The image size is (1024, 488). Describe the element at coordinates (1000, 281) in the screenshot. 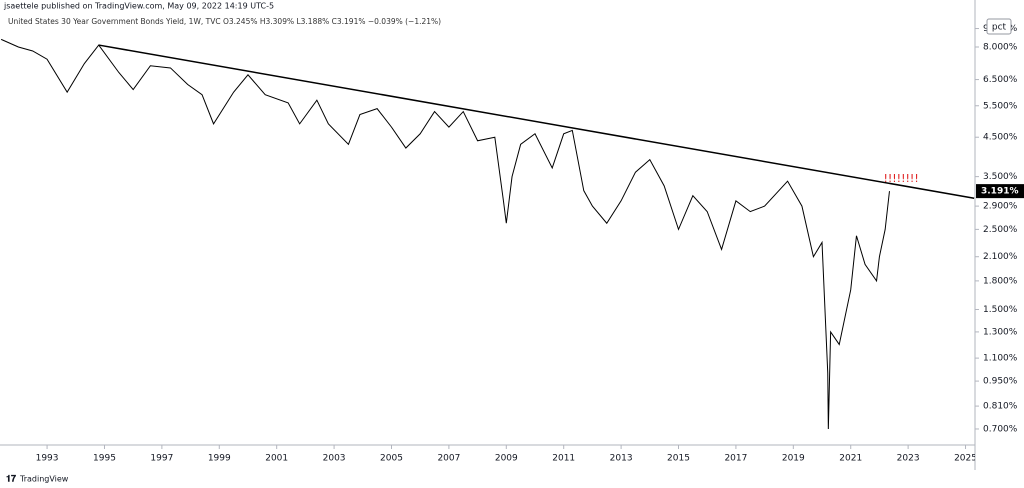

I see `y-tick-label: 1.800%` at that location.